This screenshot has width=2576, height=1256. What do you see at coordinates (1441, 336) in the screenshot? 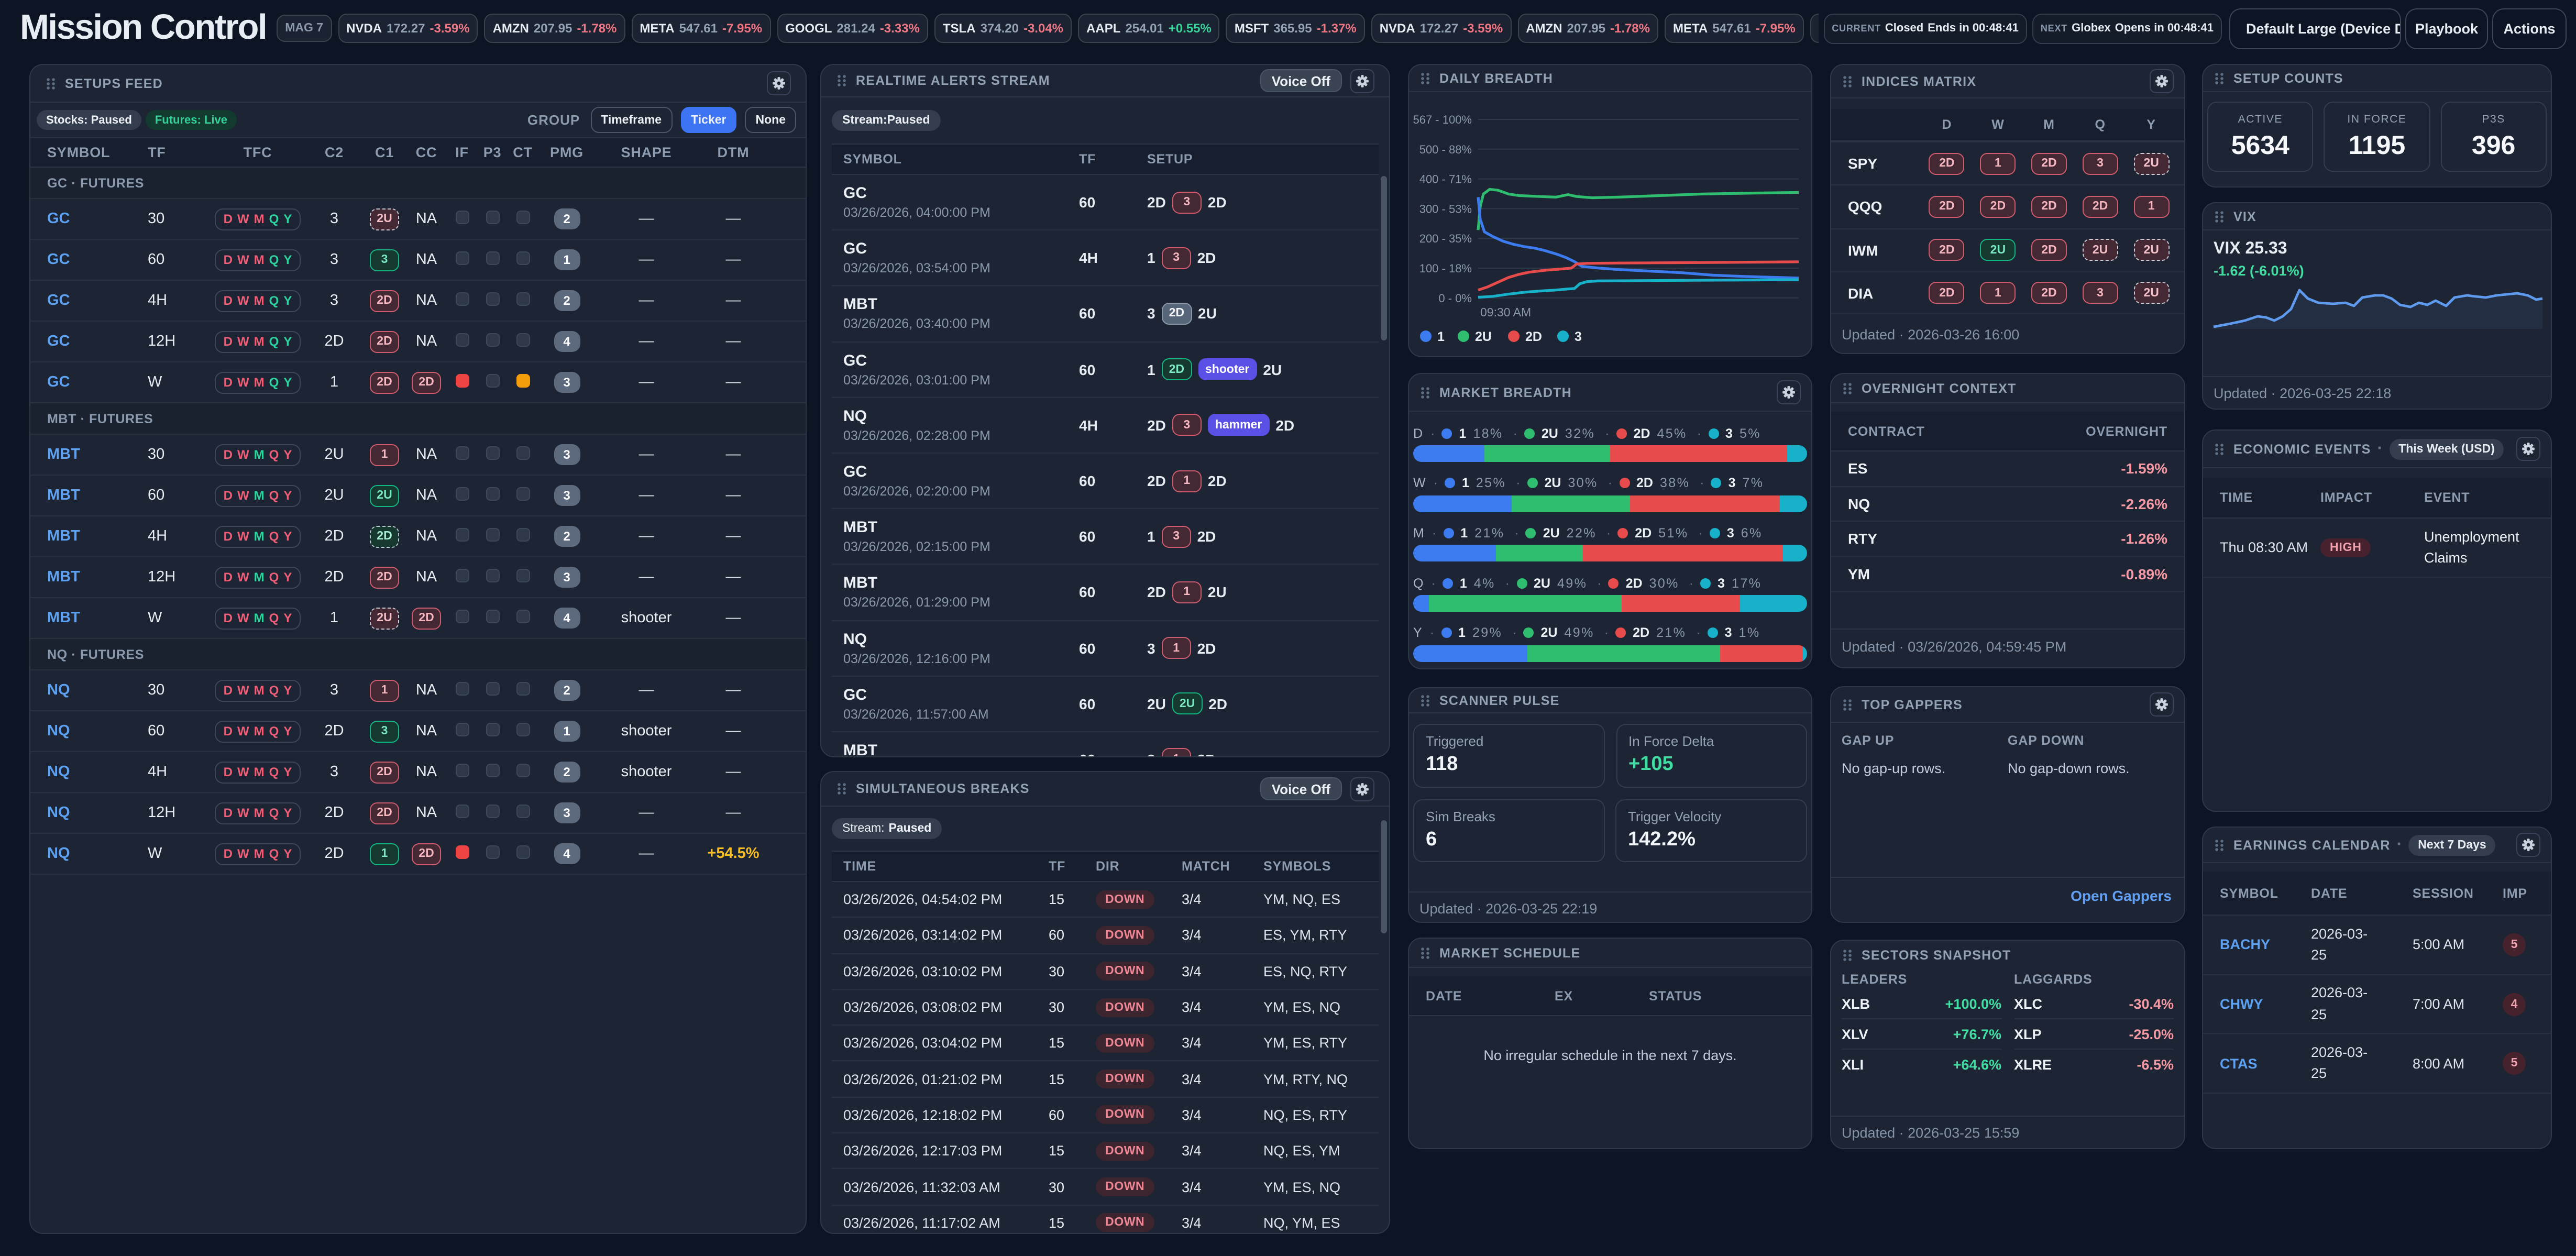
I see `svg-text: 1` at bounding box center [1441, 336].